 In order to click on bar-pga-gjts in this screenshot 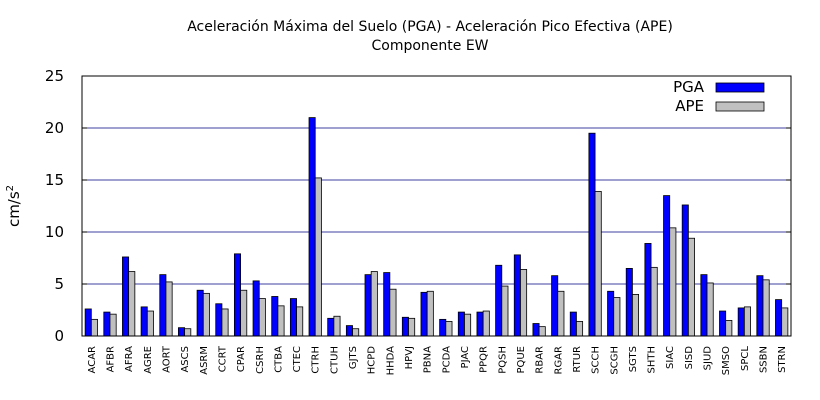, I will do `click(349, 331)`.